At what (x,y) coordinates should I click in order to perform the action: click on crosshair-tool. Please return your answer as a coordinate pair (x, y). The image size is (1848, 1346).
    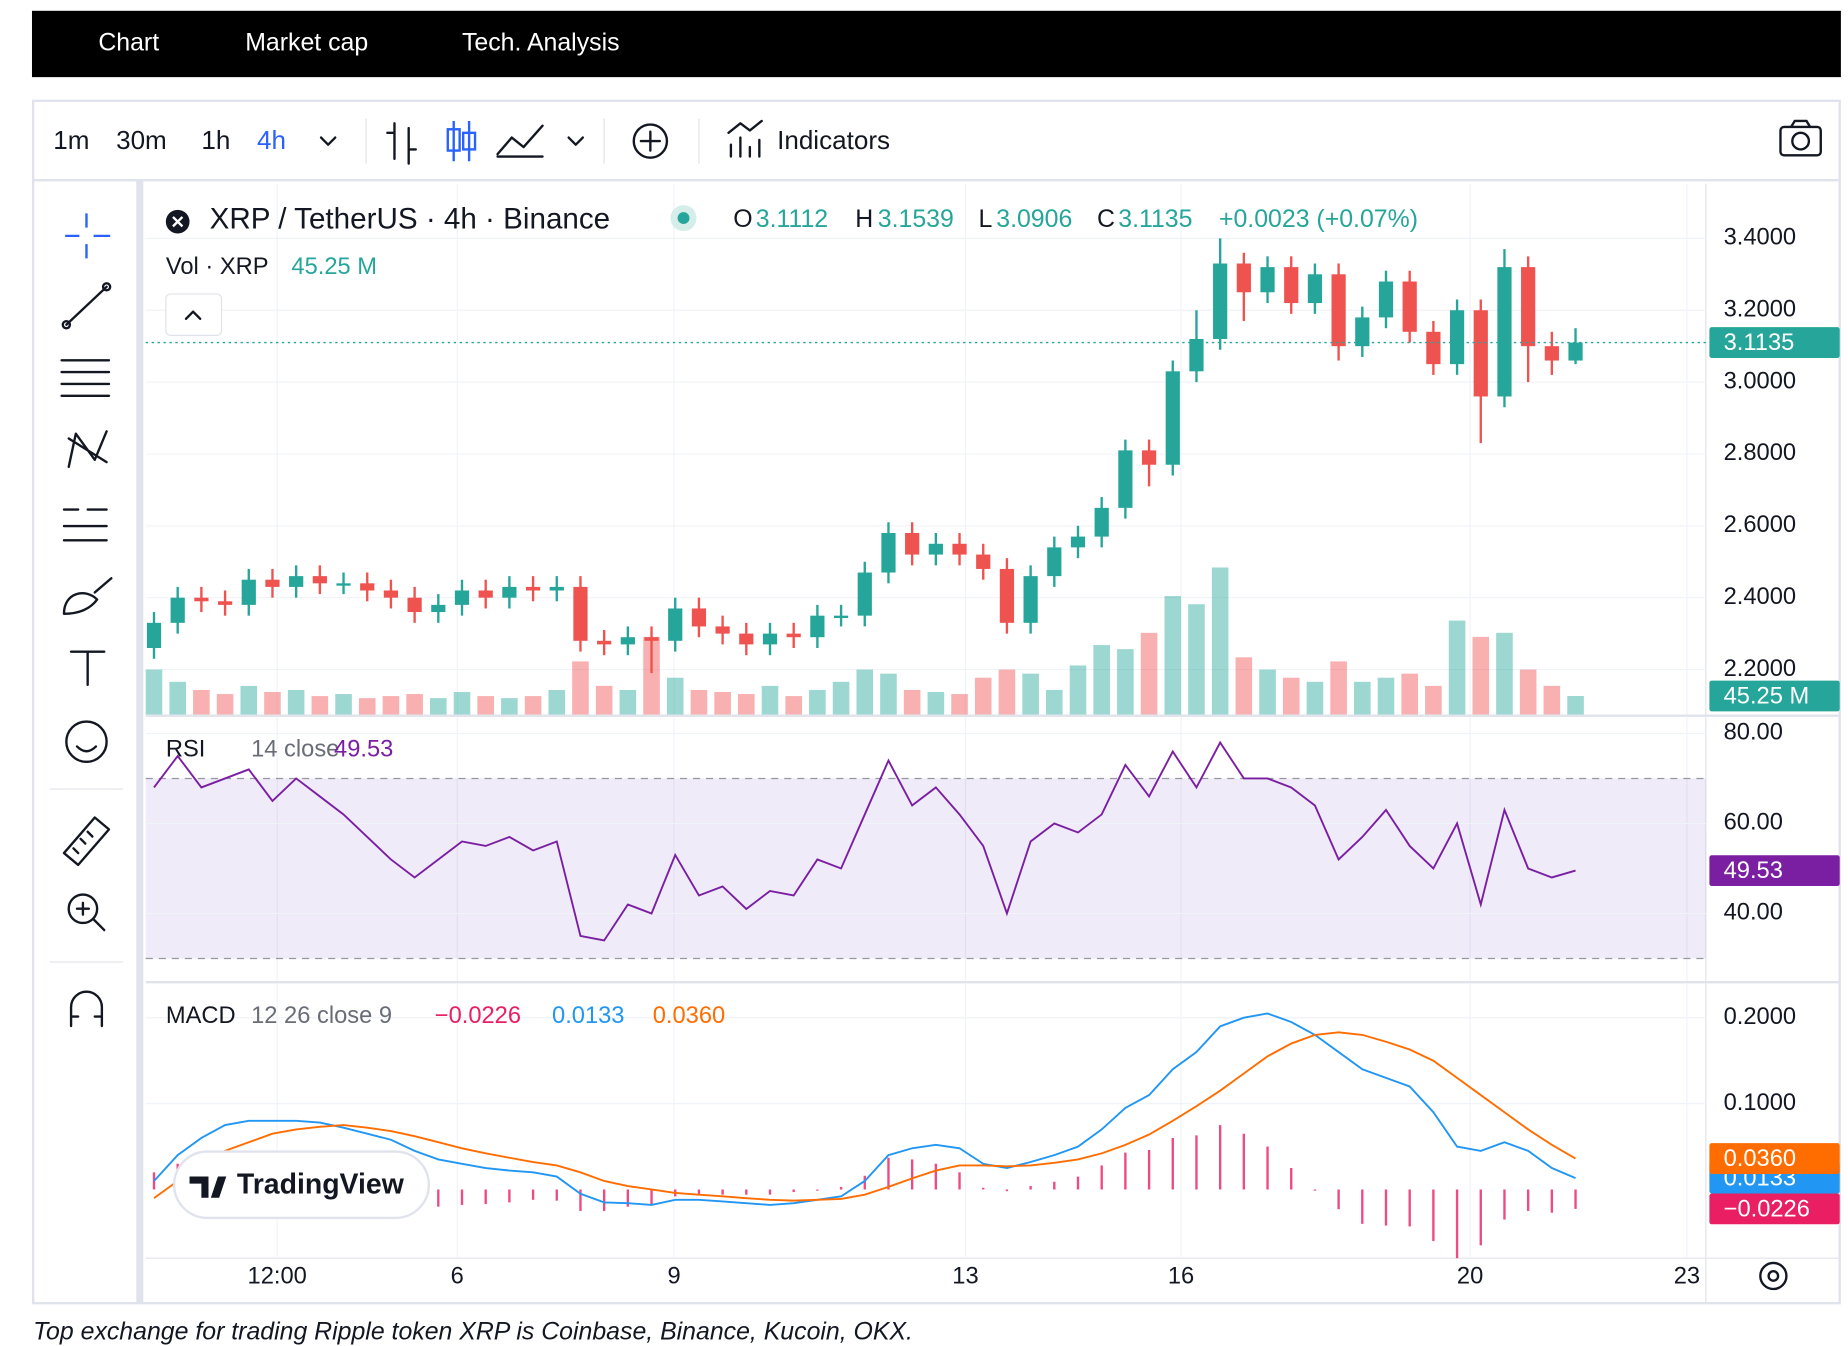
    Looking at the image, I should click on (88, 236).